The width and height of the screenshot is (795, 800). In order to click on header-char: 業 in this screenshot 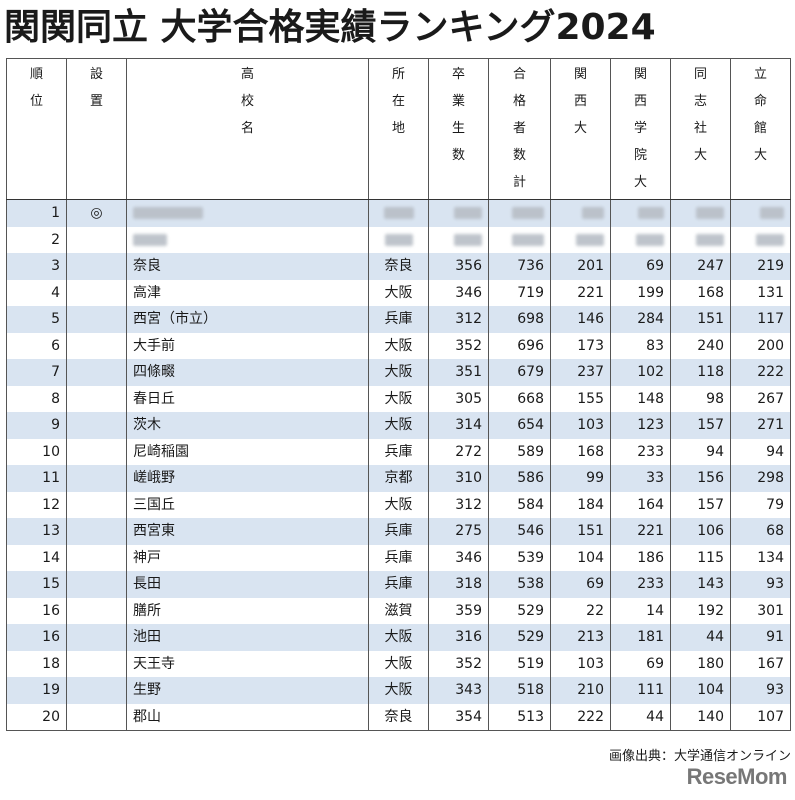, I will do `click(458, 101)`.